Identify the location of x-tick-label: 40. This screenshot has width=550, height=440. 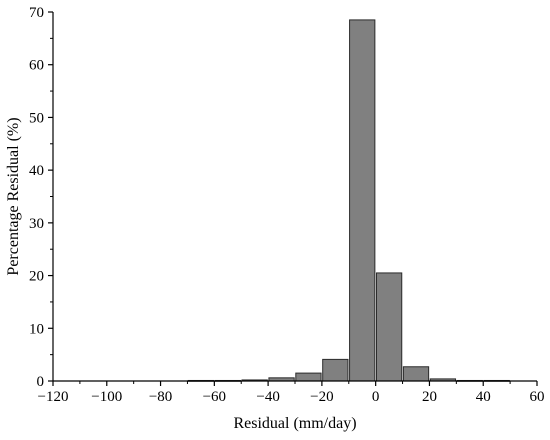
(483, 397).